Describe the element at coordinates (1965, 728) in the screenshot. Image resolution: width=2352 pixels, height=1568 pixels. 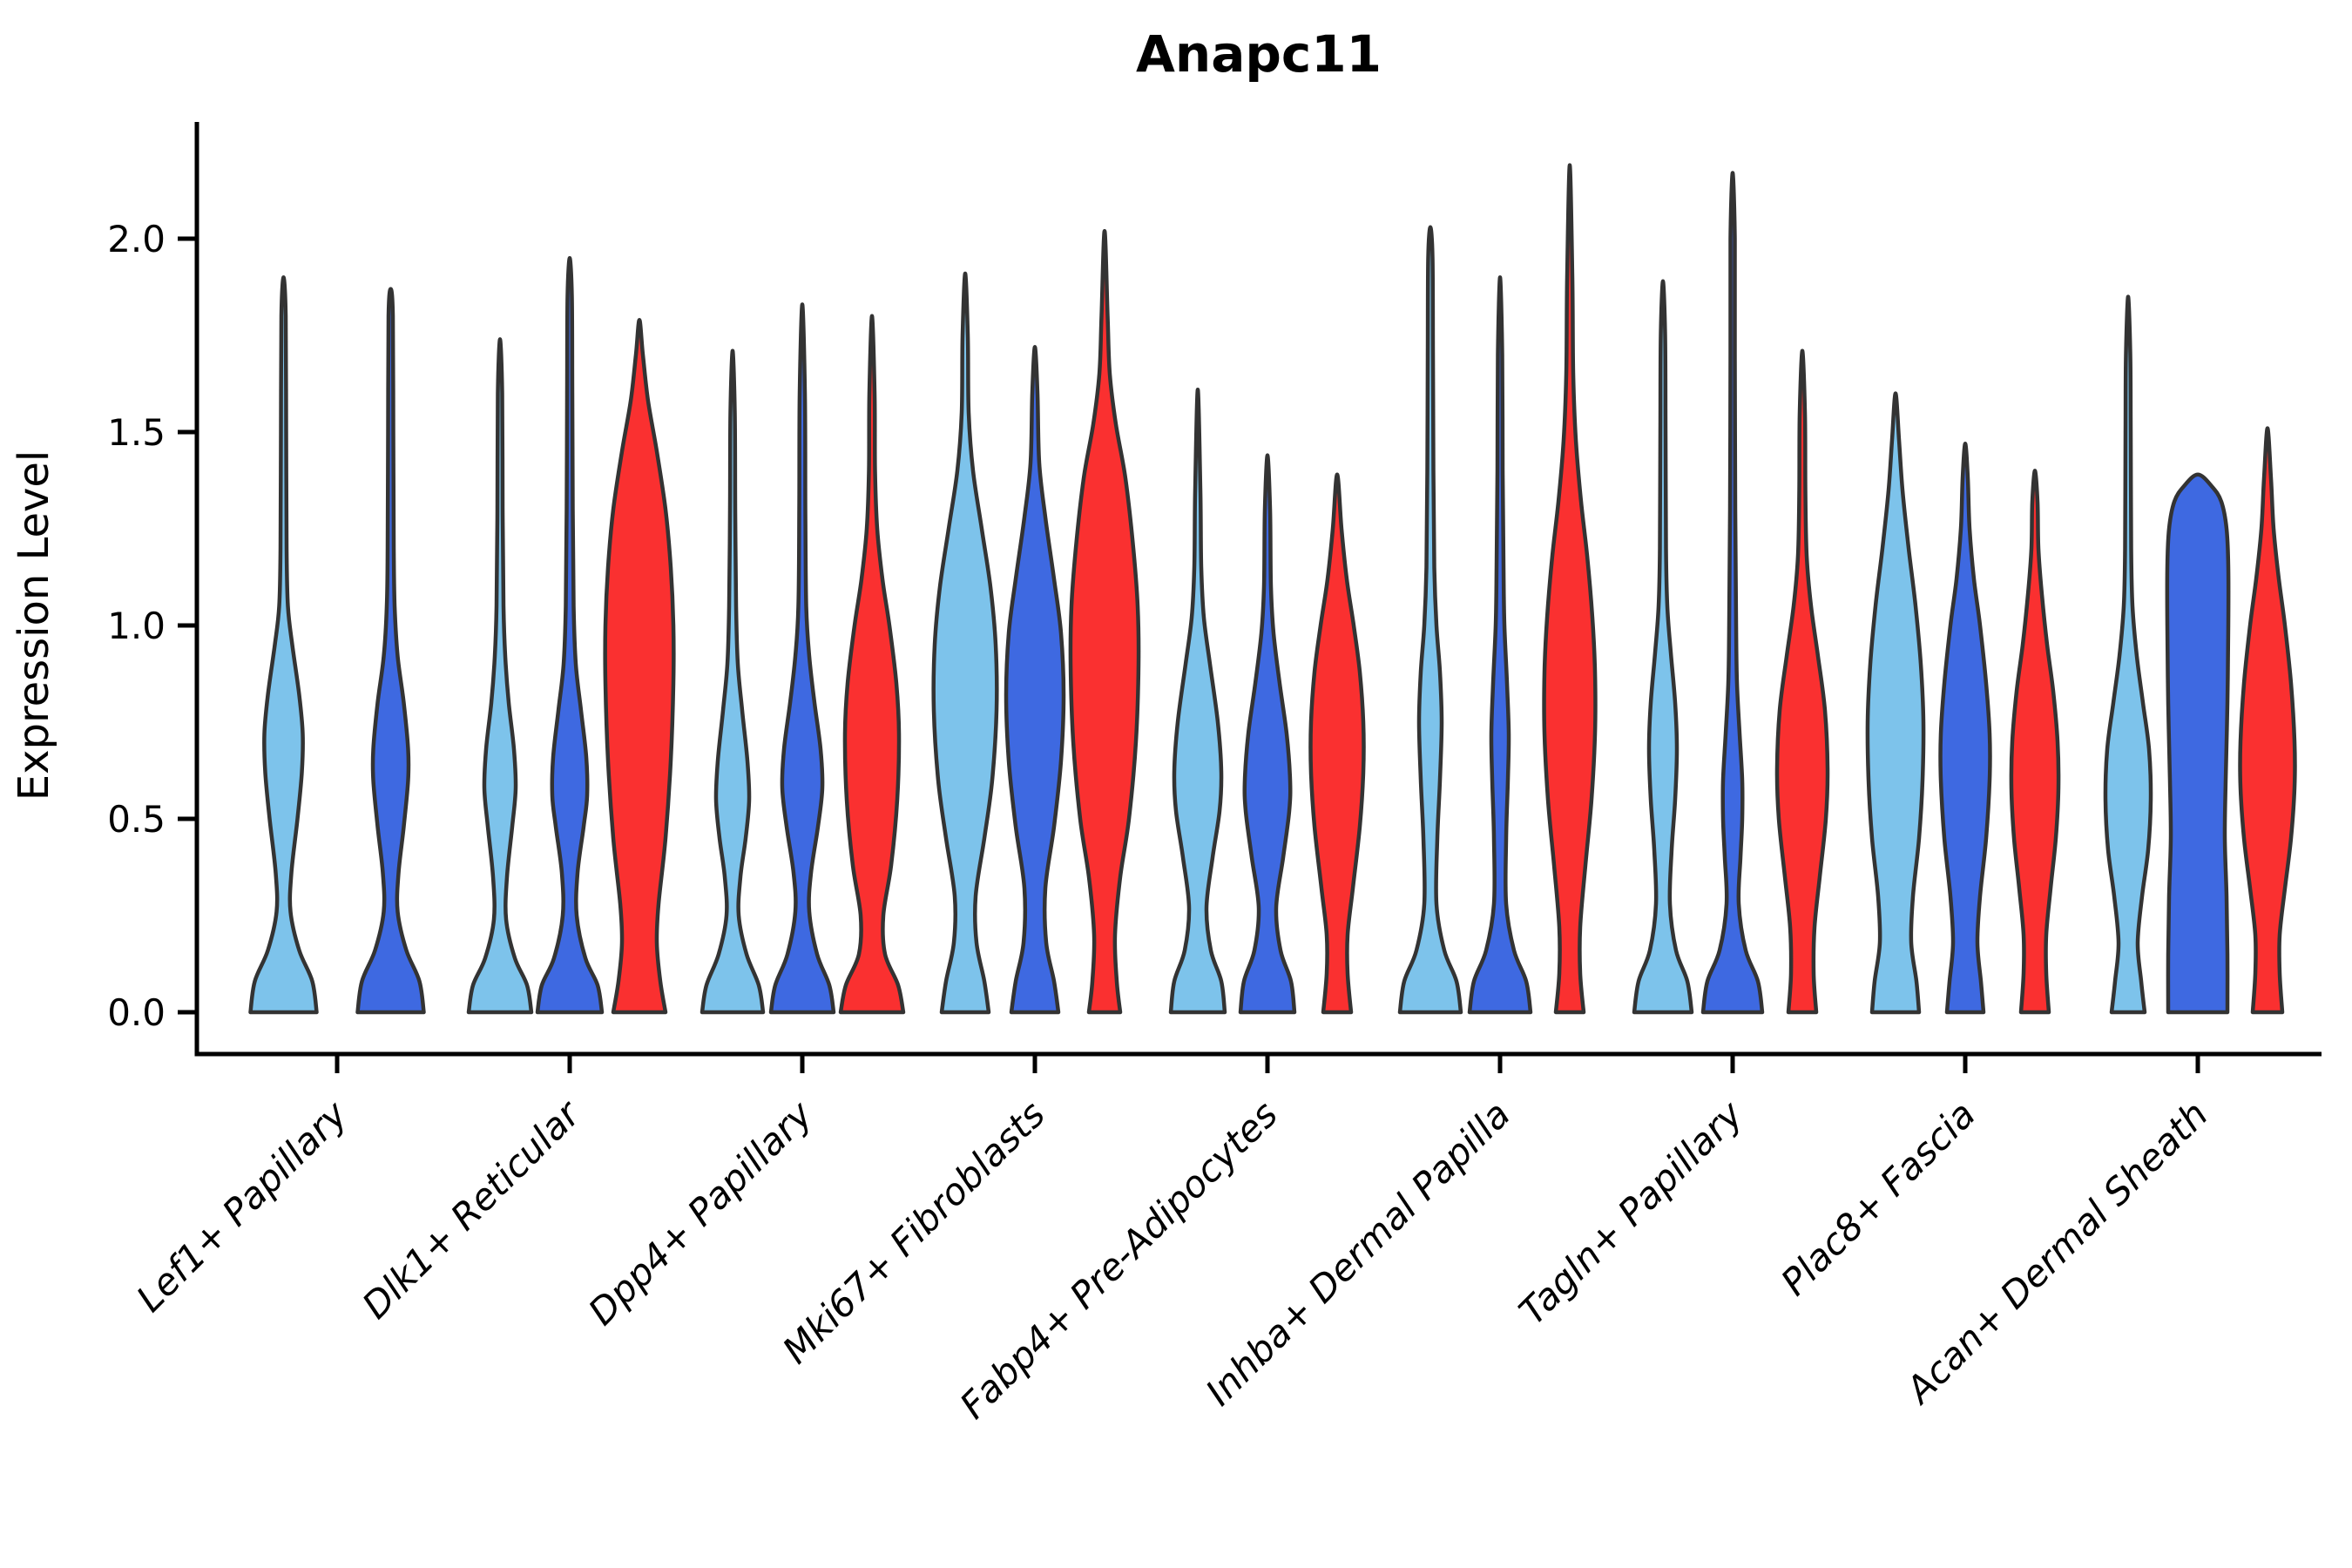
I see `violin-plac8-fascia-royal-blue` at that location.